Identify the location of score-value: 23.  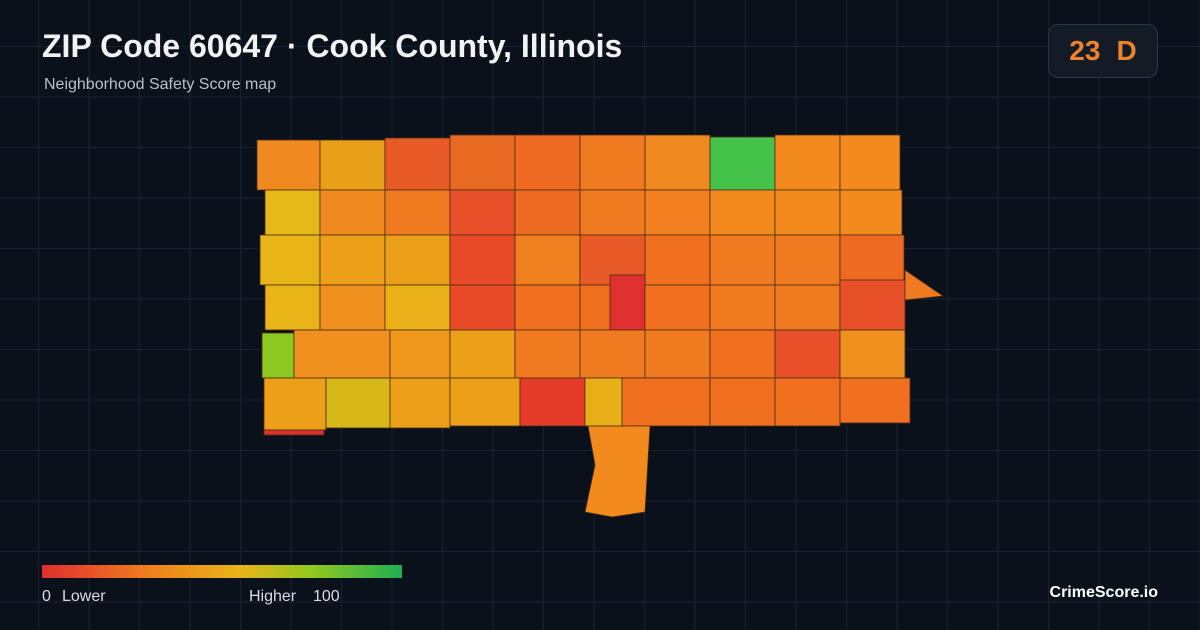
(1085, 50).